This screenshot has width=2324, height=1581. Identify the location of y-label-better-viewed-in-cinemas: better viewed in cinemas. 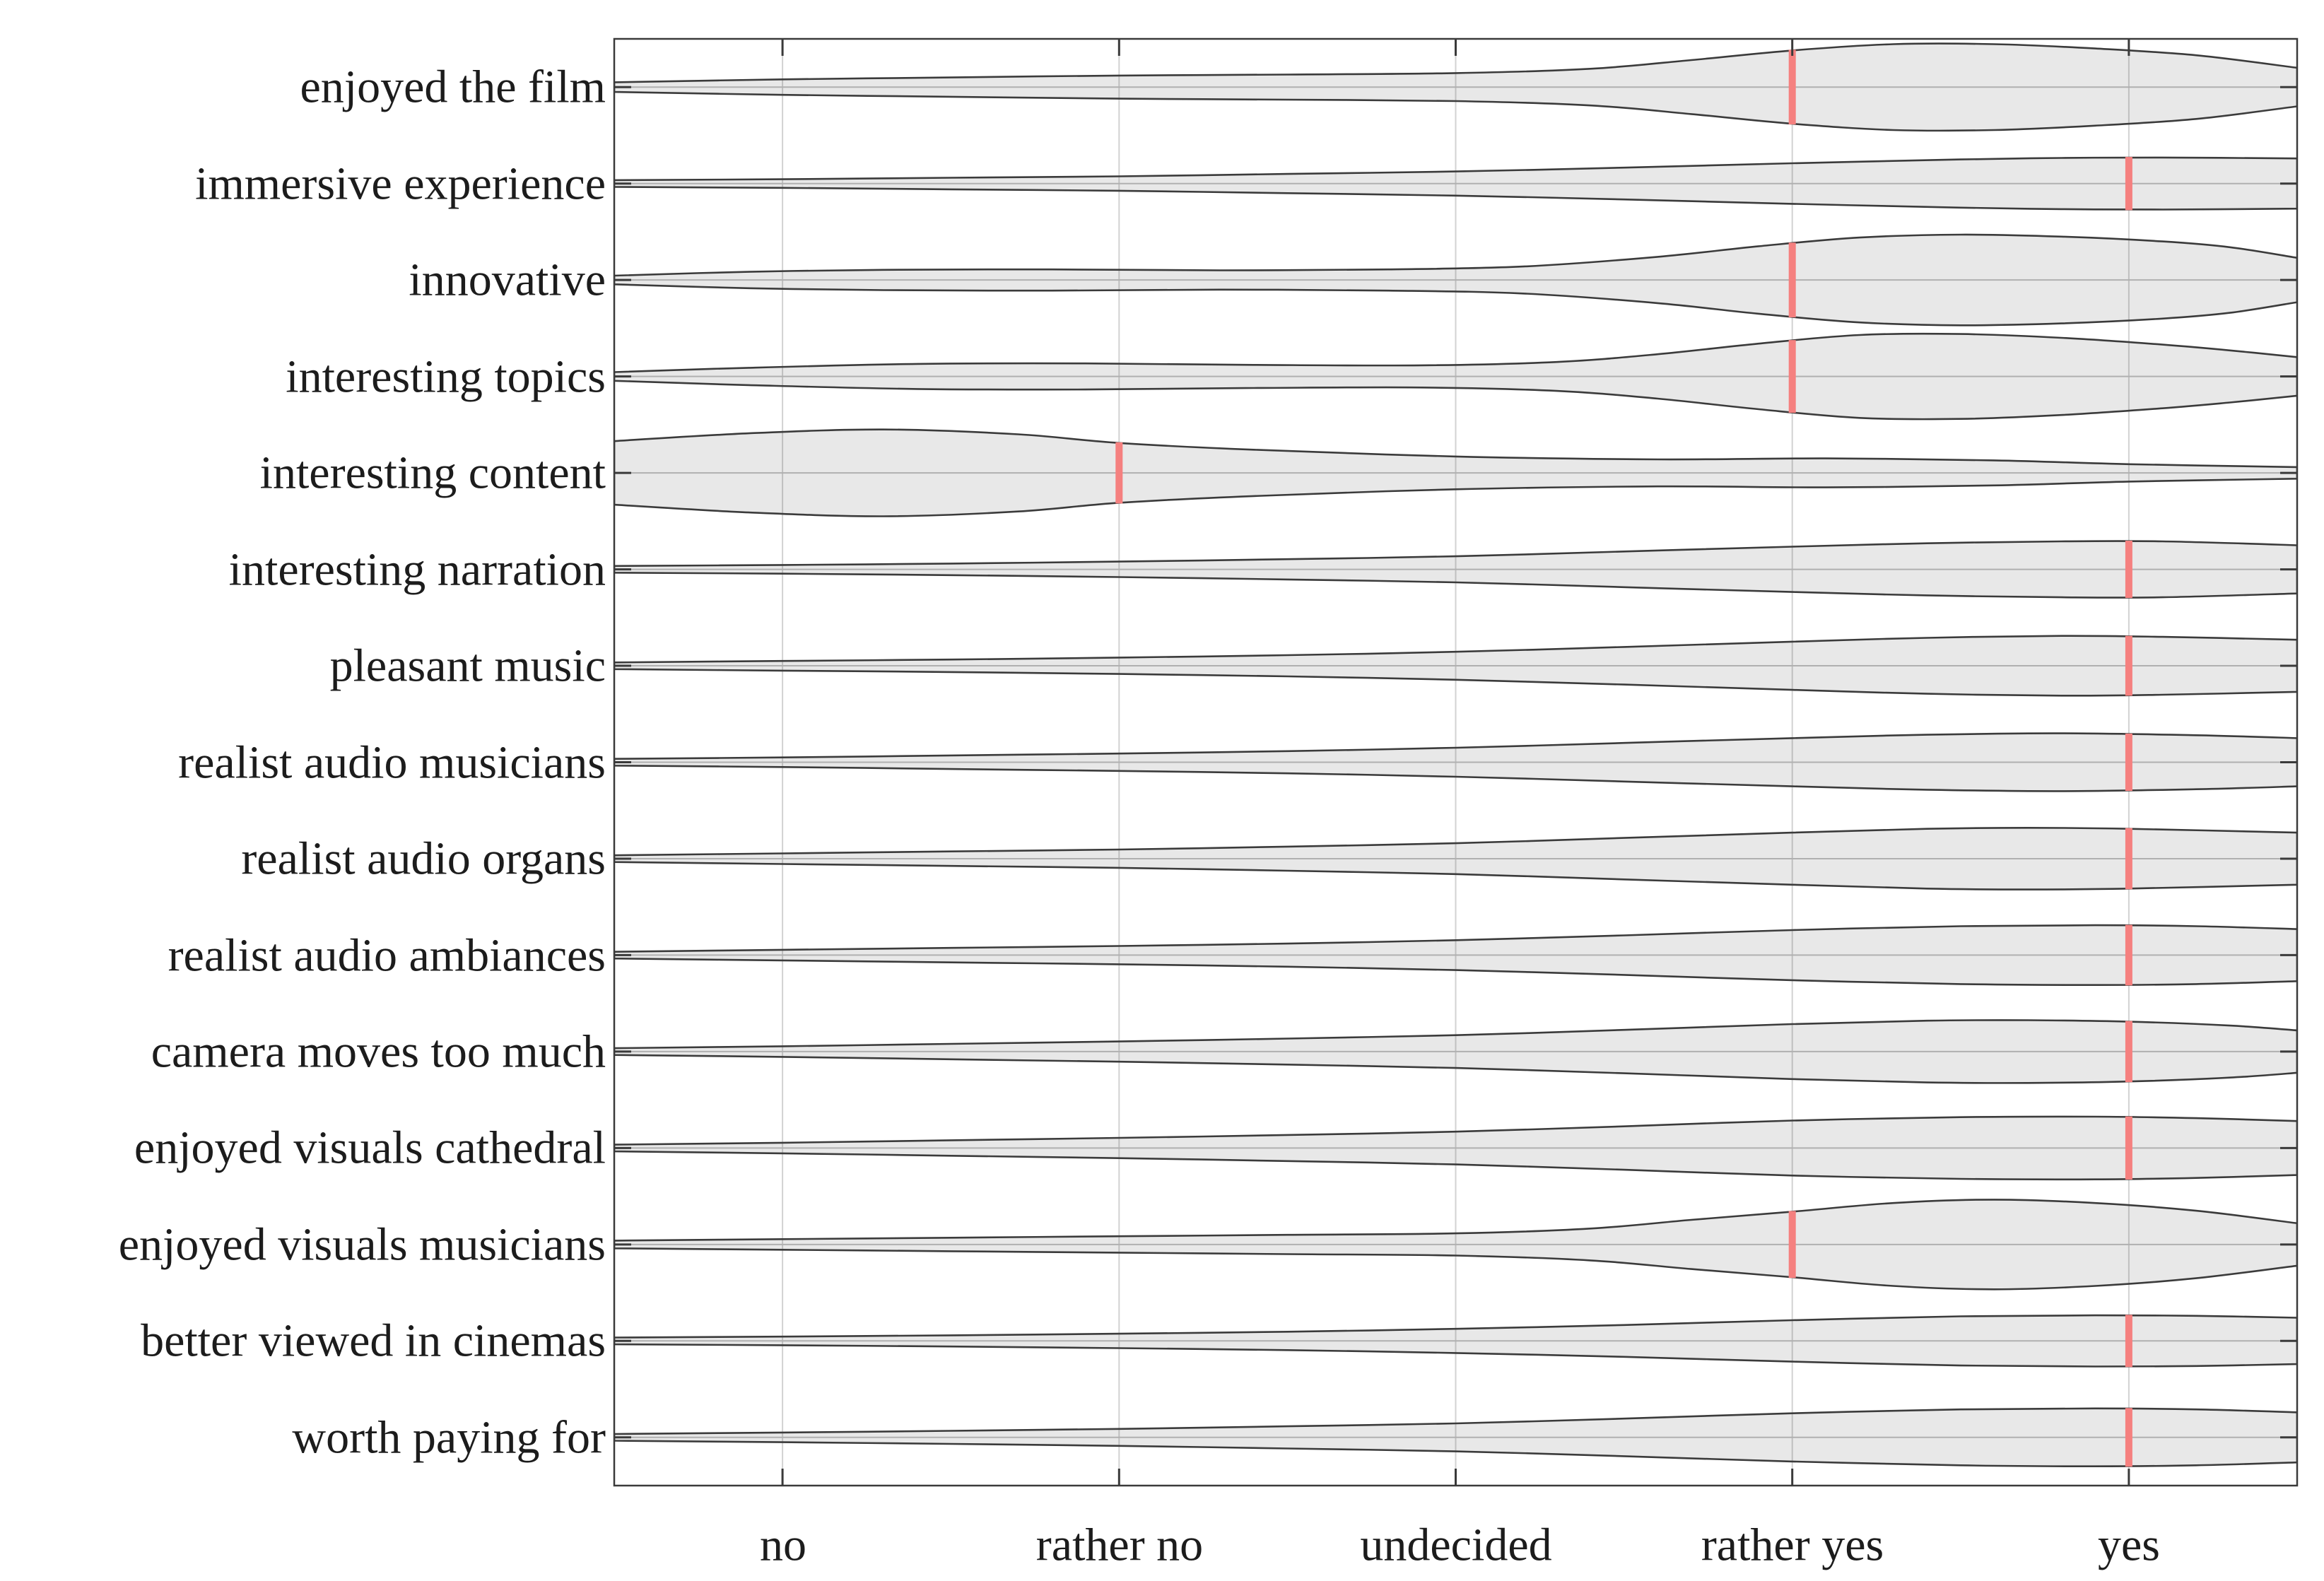
(373, 1341).